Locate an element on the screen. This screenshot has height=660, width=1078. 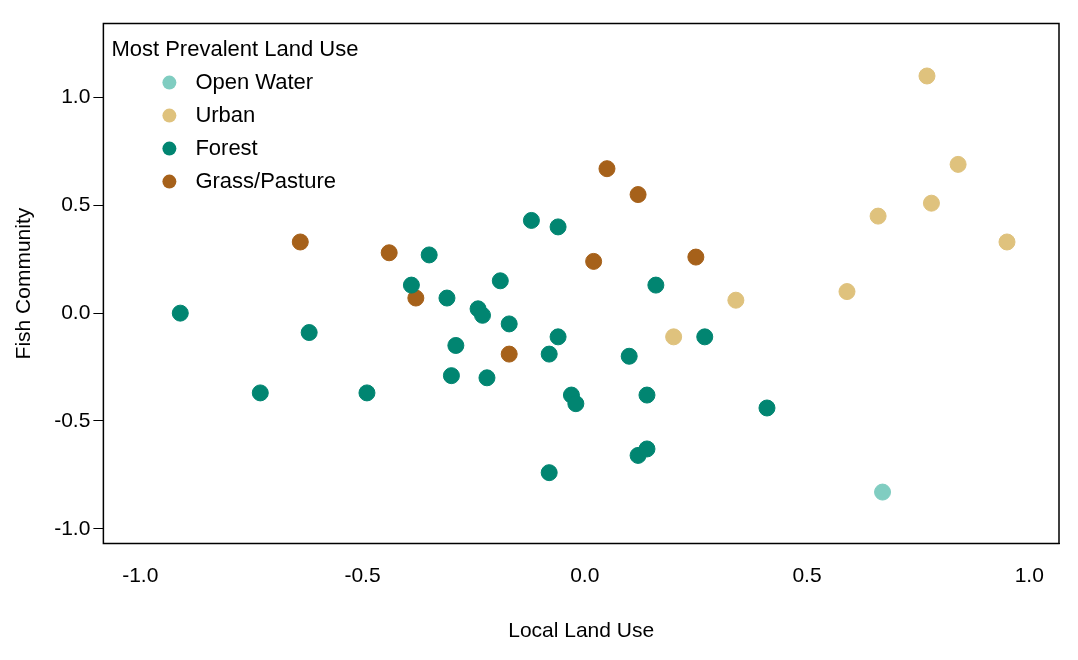
x-tick-label: 0.0 is located at coordinates (585, 574).